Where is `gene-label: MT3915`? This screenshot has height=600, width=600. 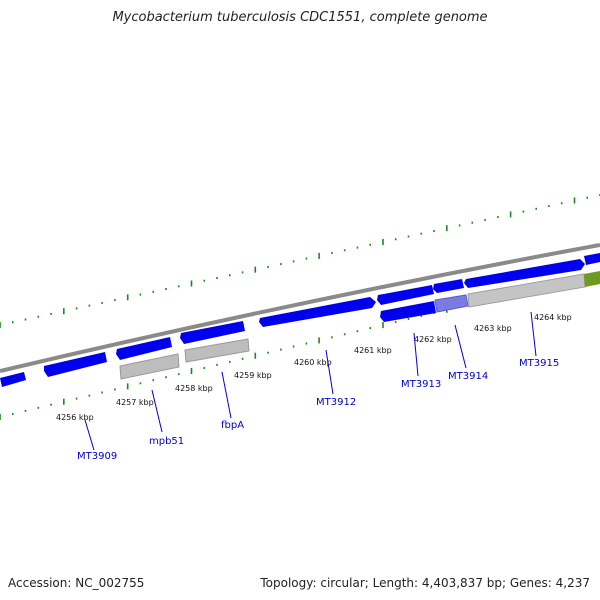
gene-label: MT3915 is located at coordinates (539, 363).